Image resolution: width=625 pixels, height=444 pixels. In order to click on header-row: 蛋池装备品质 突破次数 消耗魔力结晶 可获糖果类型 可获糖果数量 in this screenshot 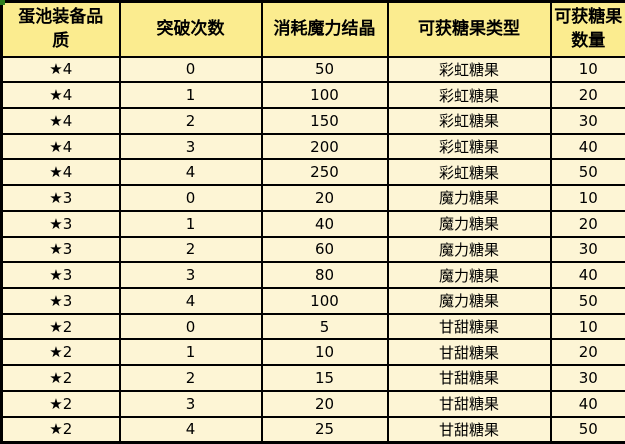, I will do `click(312, 29)`.